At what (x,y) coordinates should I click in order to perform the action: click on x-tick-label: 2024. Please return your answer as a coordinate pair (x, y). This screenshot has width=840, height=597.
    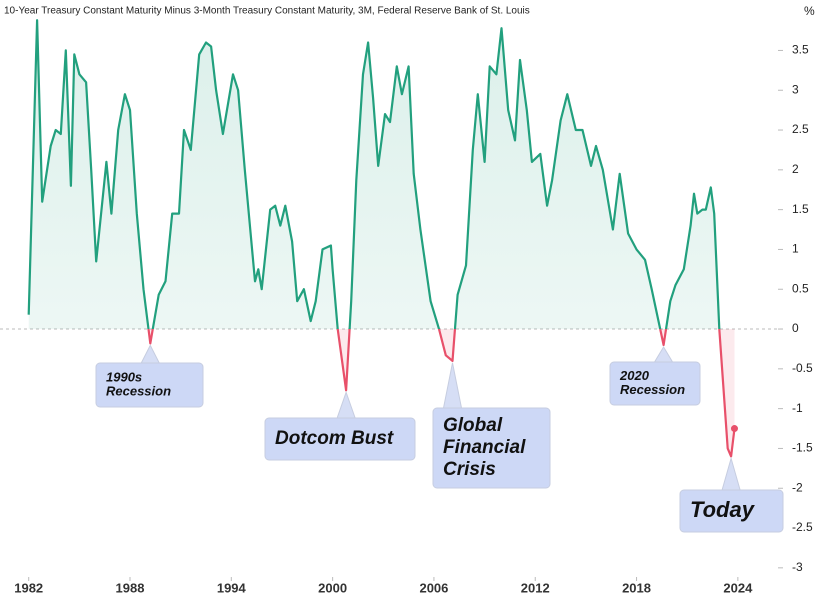
    Looking at the image, I should click on (738, 587).